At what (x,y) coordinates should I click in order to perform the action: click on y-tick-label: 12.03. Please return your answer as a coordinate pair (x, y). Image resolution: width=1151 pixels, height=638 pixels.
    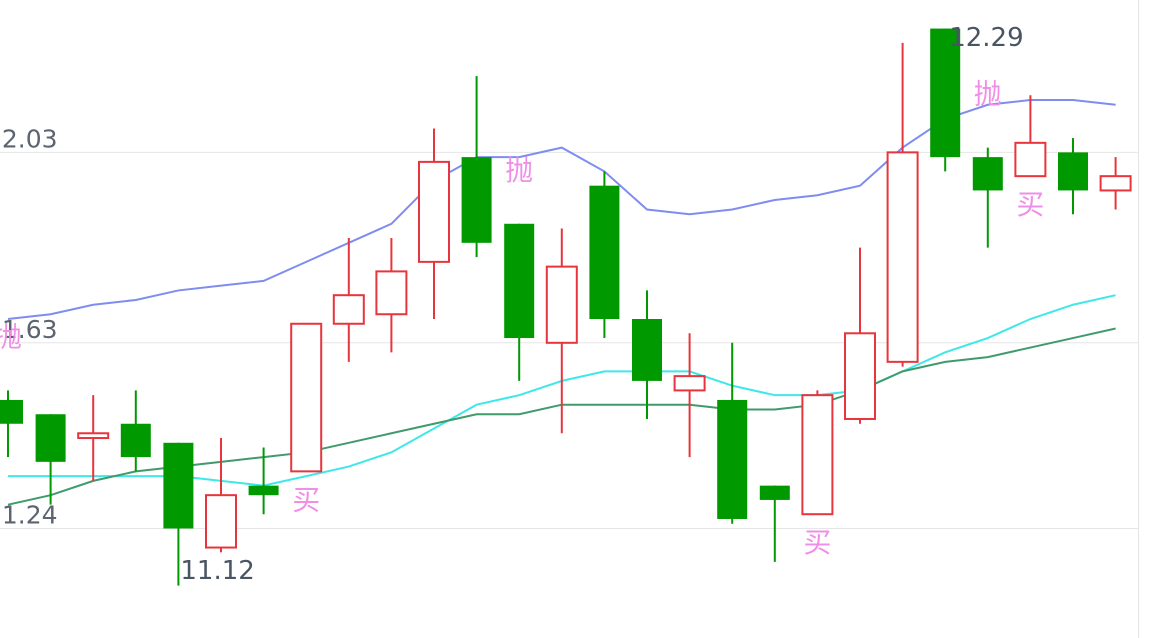
    Looking at the image, I should click on (29, 138).